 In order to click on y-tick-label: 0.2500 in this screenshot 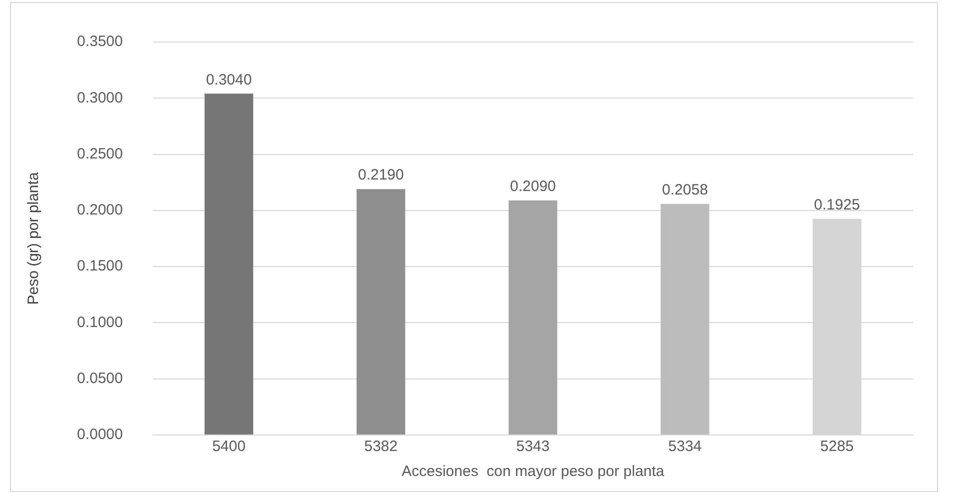, I will do `click(99, 153)`.